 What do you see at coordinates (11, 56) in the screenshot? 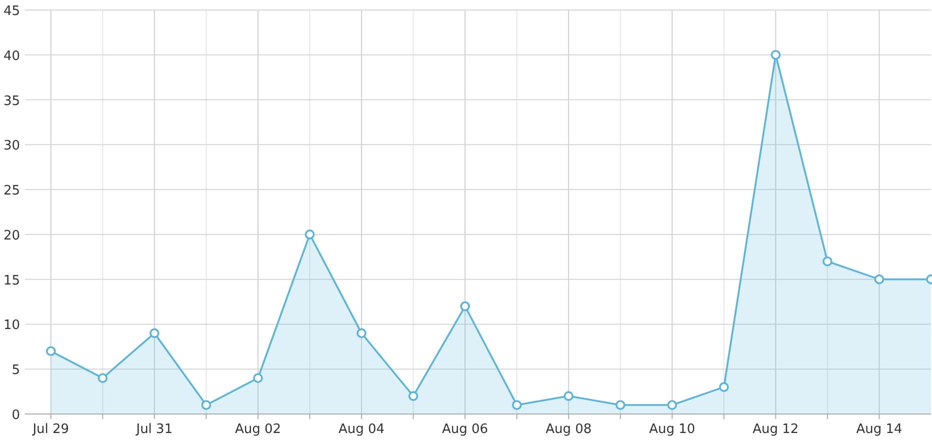
I see `y-tick-label: 40` at bounding box center [11, 56].